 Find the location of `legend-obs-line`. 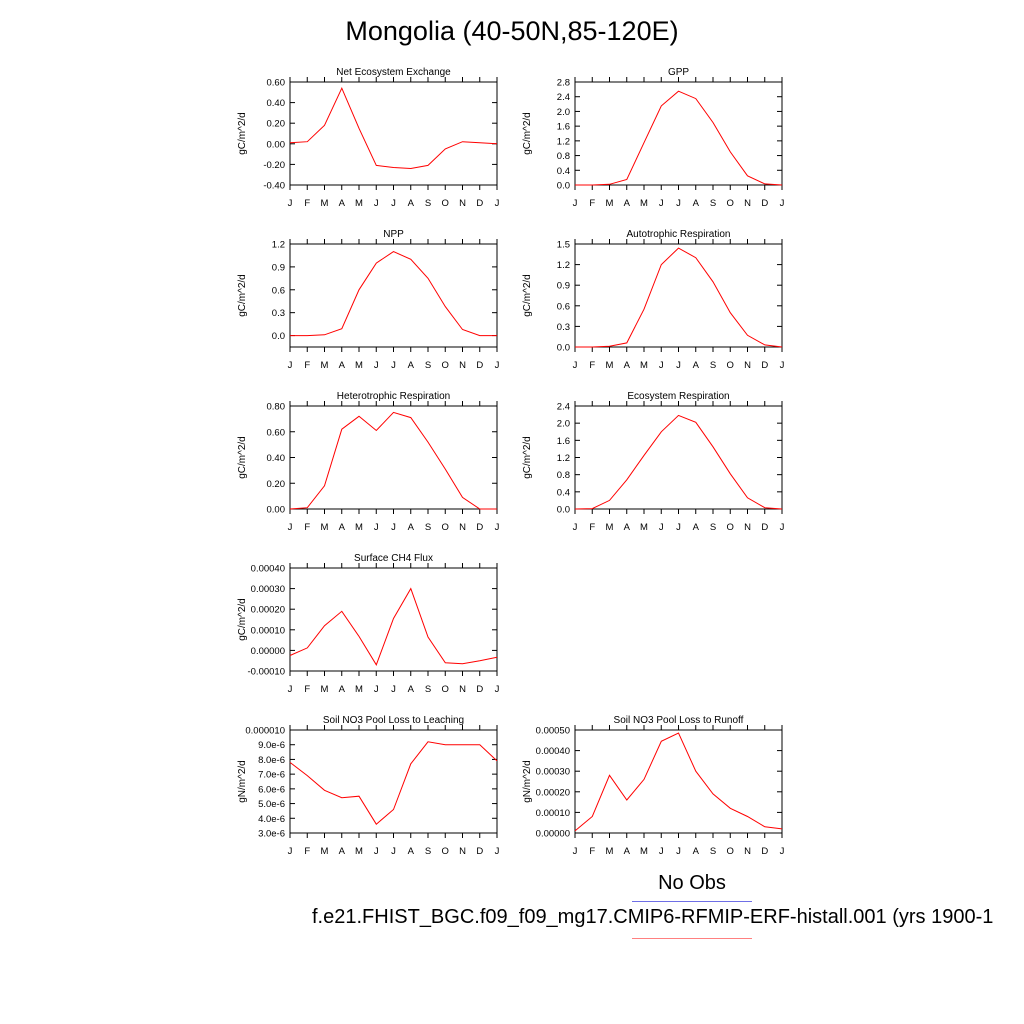

legend-obs-line is located at coordinates (692, 901).